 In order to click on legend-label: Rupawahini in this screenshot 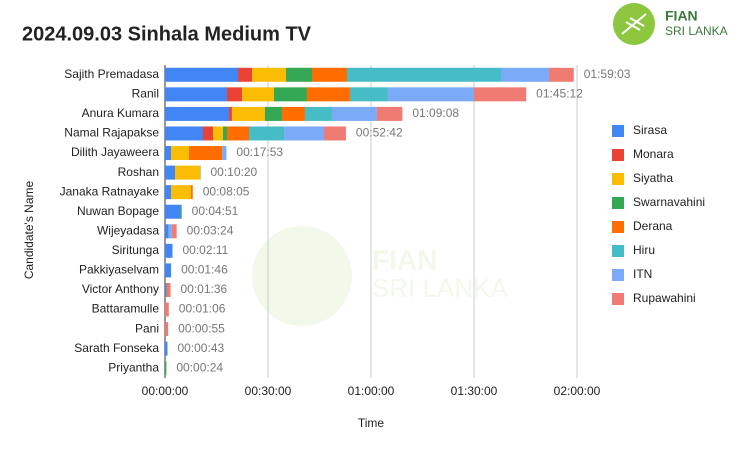, I will do `click(664, 298)`.